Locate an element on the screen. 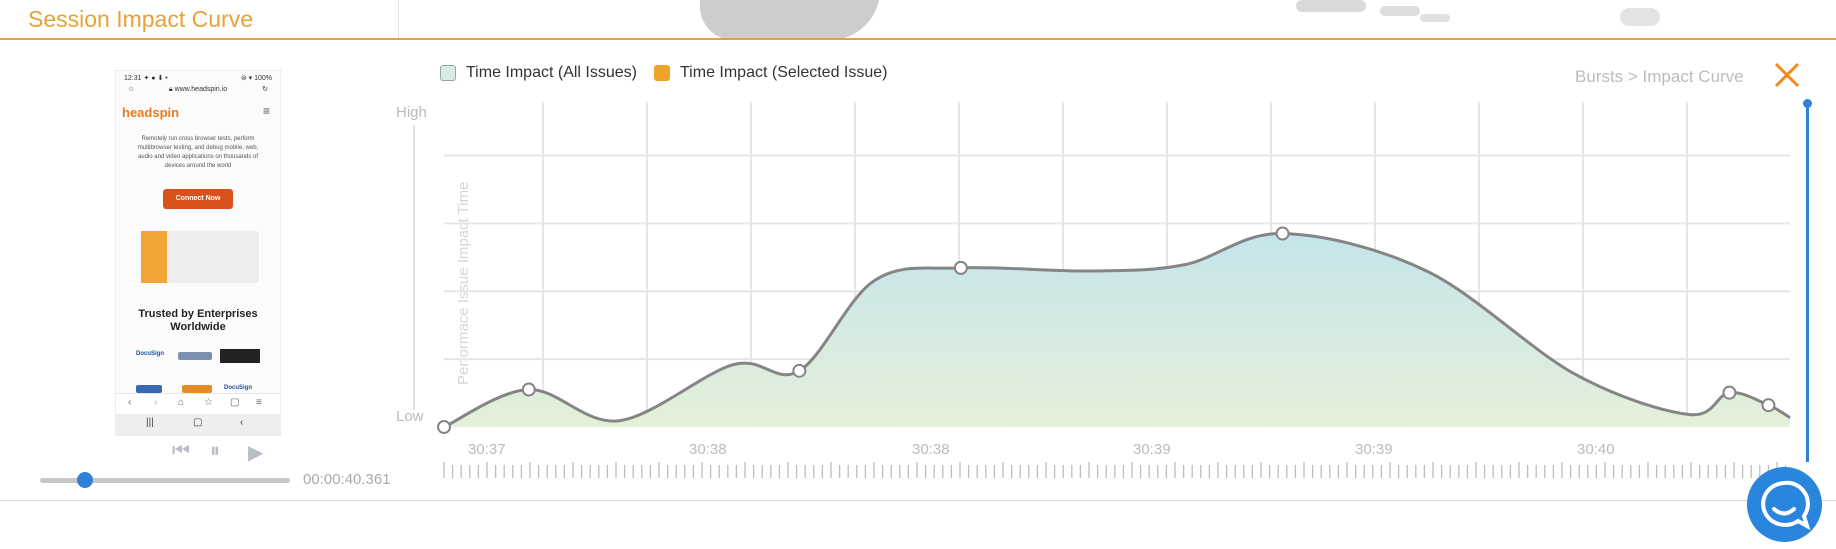  phone-url-bar: ☆ 🔒︎ www.headspin.io ↻ is located at coordinates (198, 90).